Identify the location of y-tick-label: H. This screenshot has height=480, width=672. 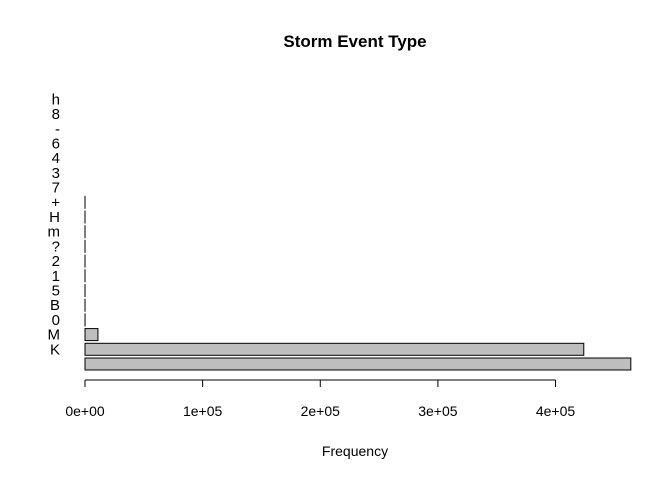
(54, 217).